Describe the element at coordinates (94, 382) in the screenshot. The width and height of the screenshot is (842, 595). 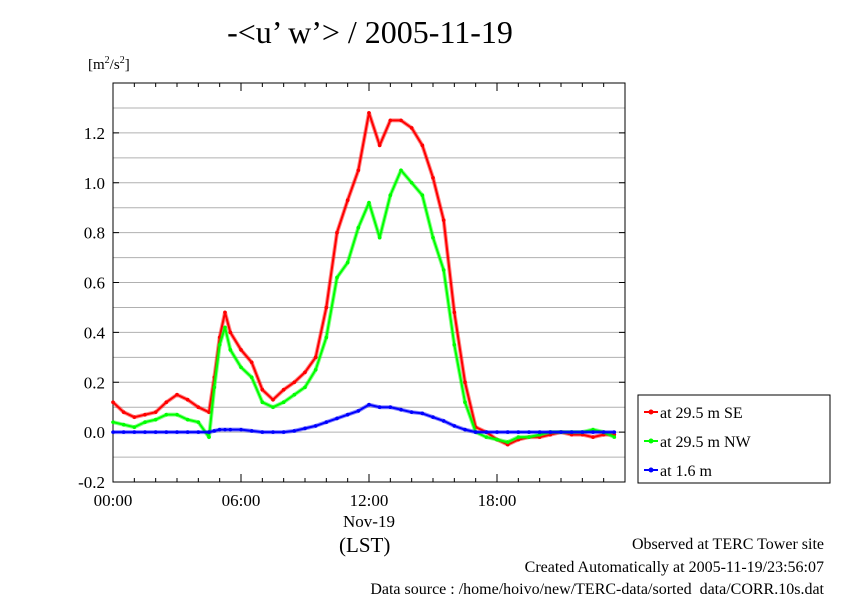
I see `y-tick-label: 0.2` at that location.